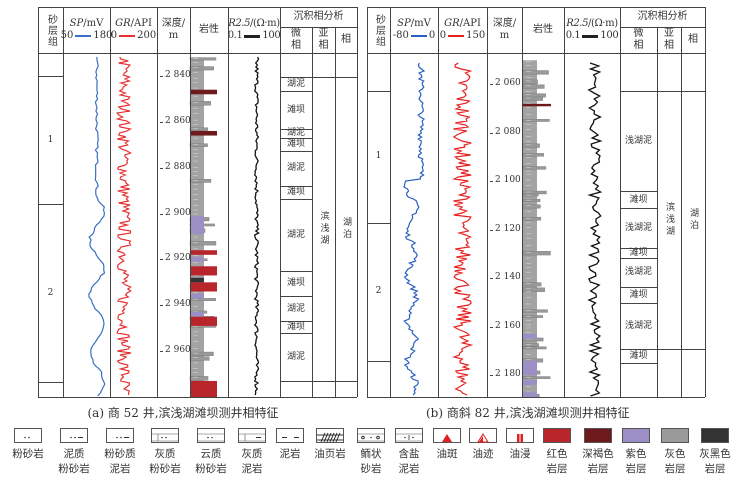 This screenshot has width=743, height=480. Describe the element at coordinates (67, 35) in the screenshot. I see `sp-min: 50` at that location.